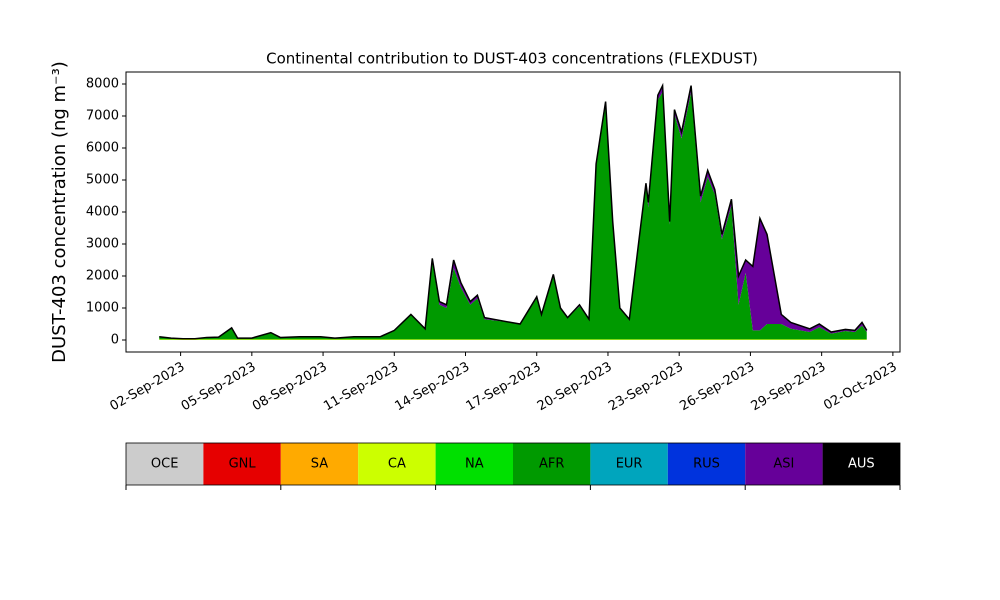  I want to click on y-tick-label: 8000, so click(102, 84).